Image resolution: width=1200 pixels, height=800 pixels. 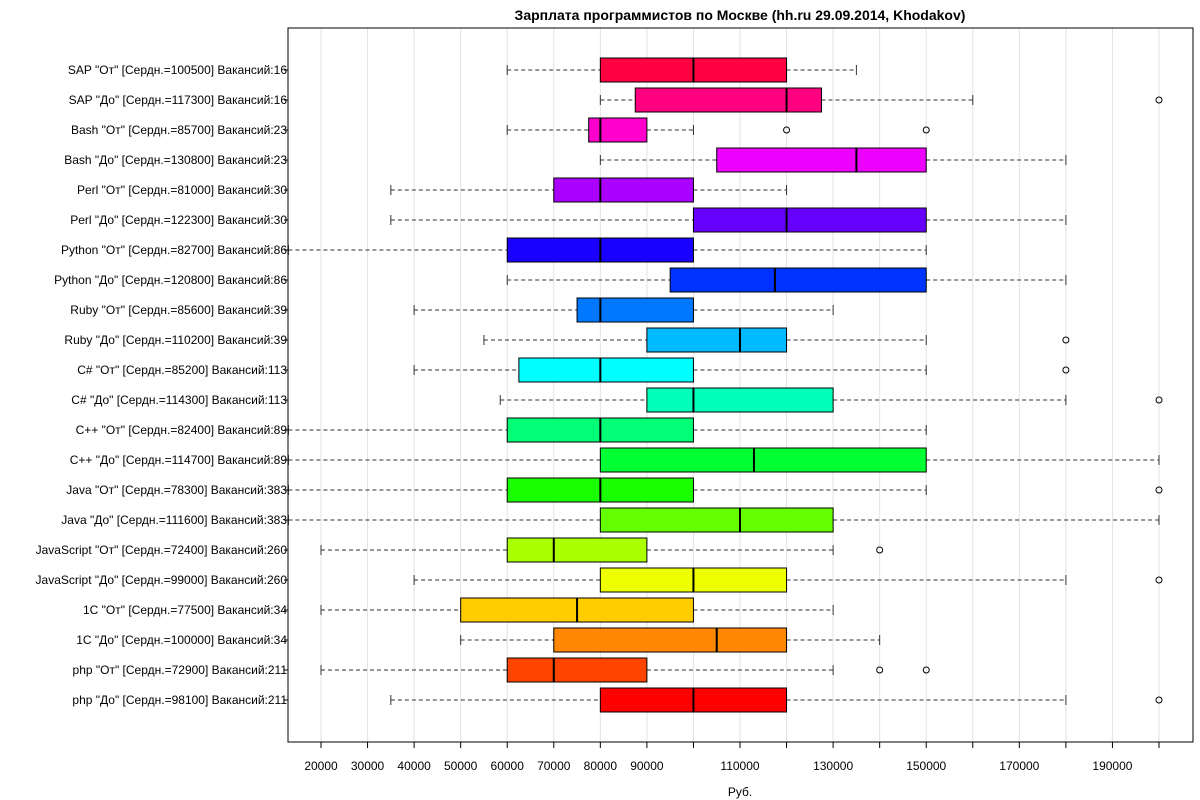 What do you see at coordinates (182, 370) in the screenshot?
I see `category-label: C# "От" [Сердн.=85200] Вакансий:113` at bounding box center [182, 370].